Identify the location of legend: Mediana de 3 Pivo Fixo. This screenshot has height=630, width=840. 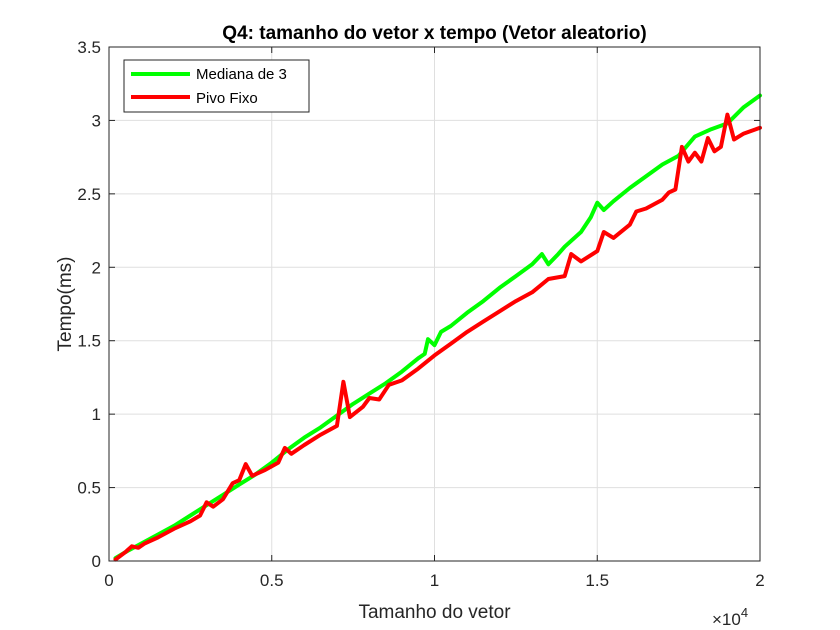
(216, 86).